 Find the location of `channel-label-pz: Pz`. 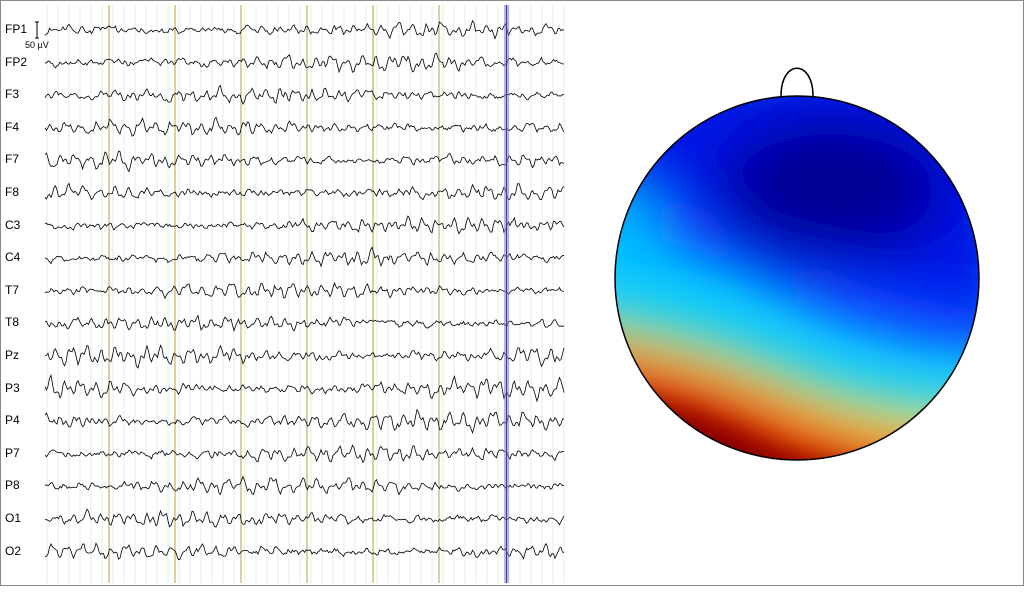

channel-label-pz: Pz is located at coordinates (12, 355).